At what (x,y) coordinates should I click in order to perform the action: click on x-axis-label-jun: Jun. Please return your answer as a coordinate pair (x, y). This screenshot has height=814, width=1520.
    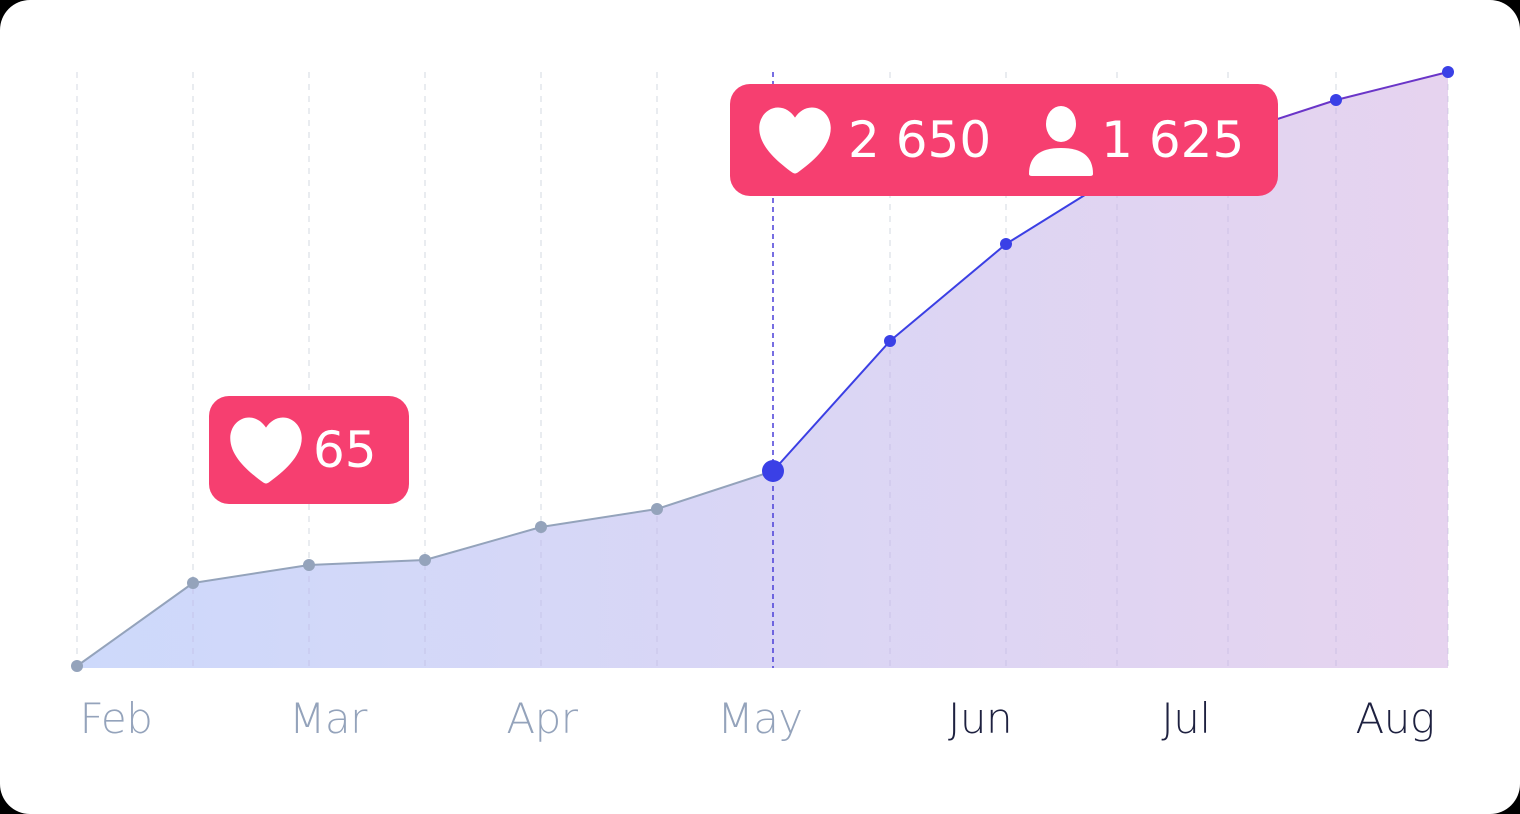
    Looking at the image, I should click on (980, 718).